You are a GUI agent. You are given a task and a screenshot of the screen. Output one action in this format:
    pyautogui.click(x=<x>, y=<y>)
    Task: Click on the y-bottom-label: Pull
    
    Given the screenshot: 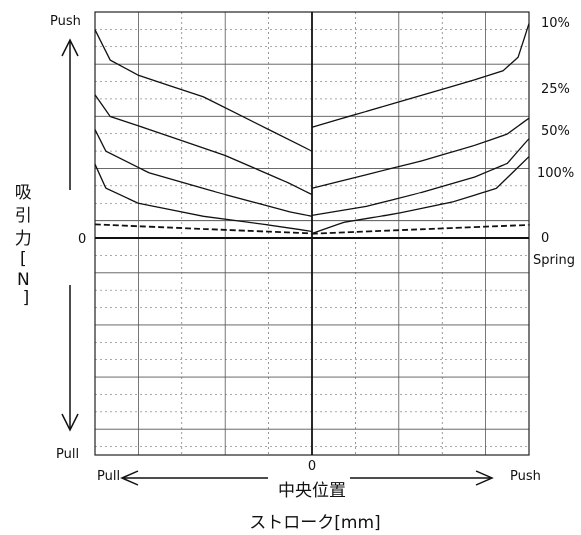 What is the action you would take?
    pyautogui.click(x=67, y=454)
    